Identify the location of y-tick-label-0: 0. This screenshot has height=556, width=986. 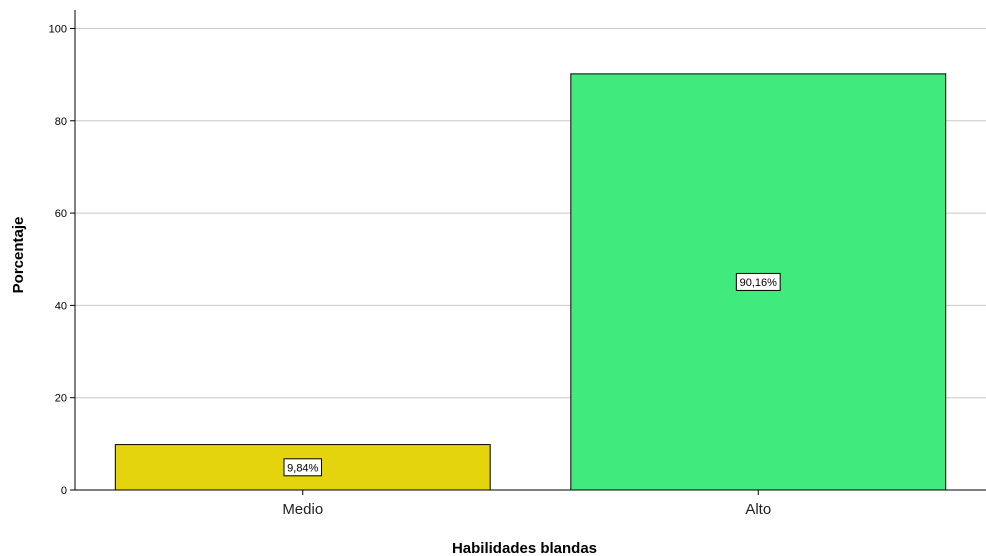
(64, 491).